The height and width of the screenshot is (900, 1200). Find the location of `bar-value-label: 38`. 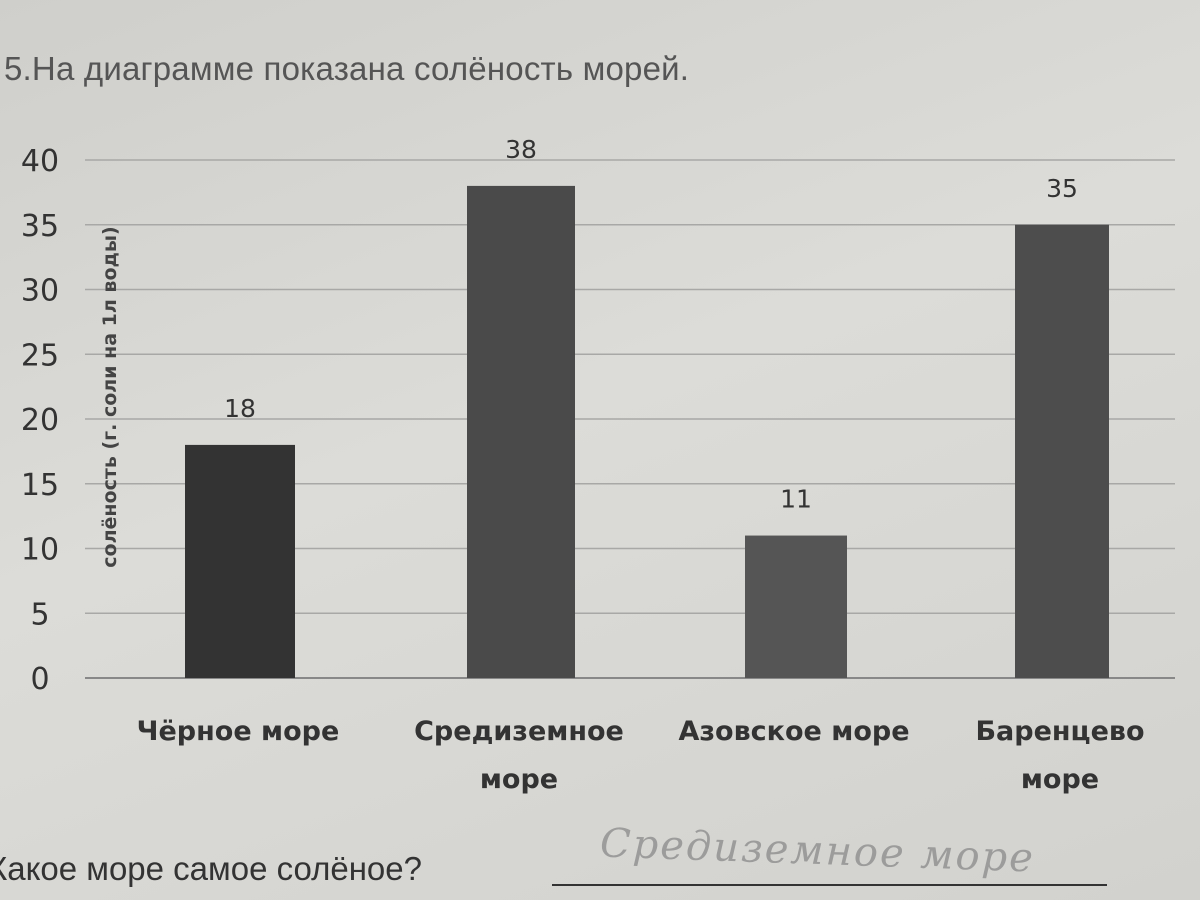

bar-value-label: 38 is located at coordinates (521, 149).